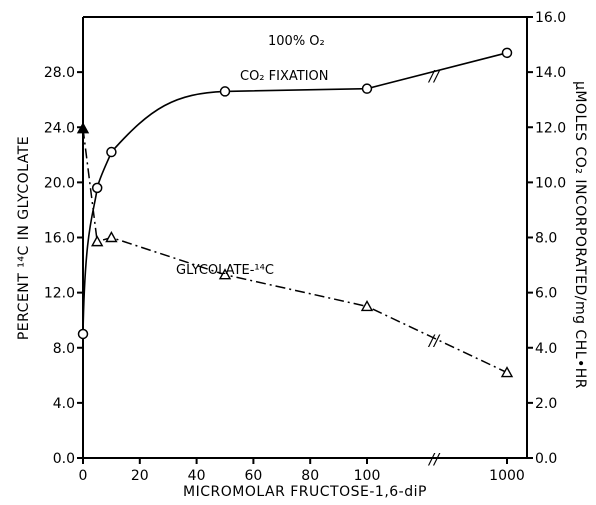 The width and height of the screenshot is (596, 505). What do you see at coordinates (367, 476) in the screenshot?
I see `x-tick-label: 100` at bounding box center [367, 476].